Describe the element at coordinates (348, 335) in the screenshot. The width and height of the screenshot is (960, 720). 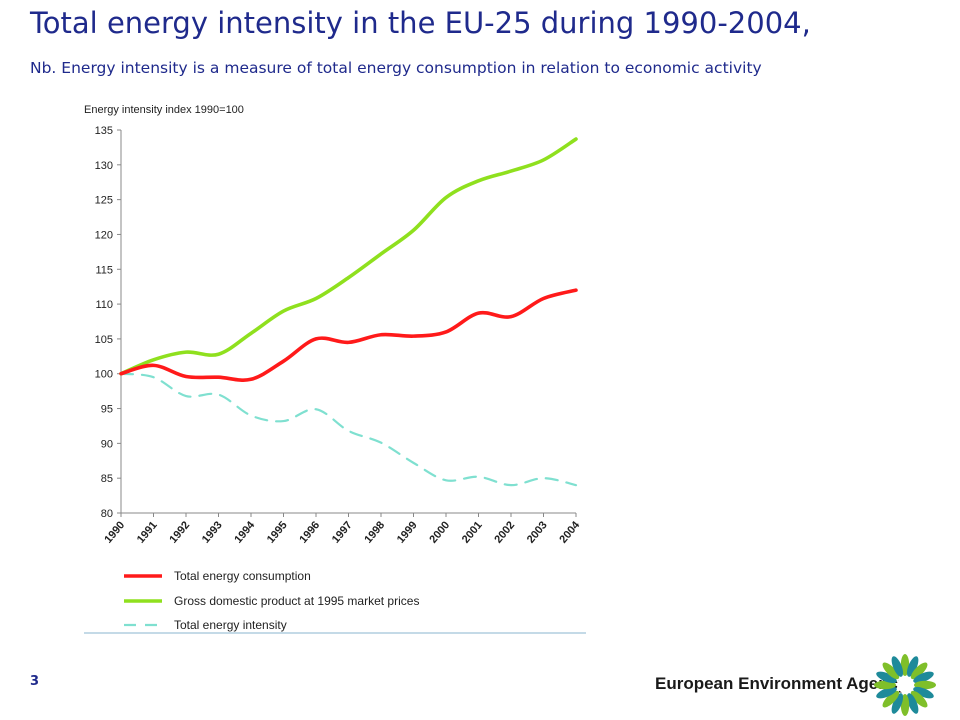
I see `series-line-consumption` at that location.